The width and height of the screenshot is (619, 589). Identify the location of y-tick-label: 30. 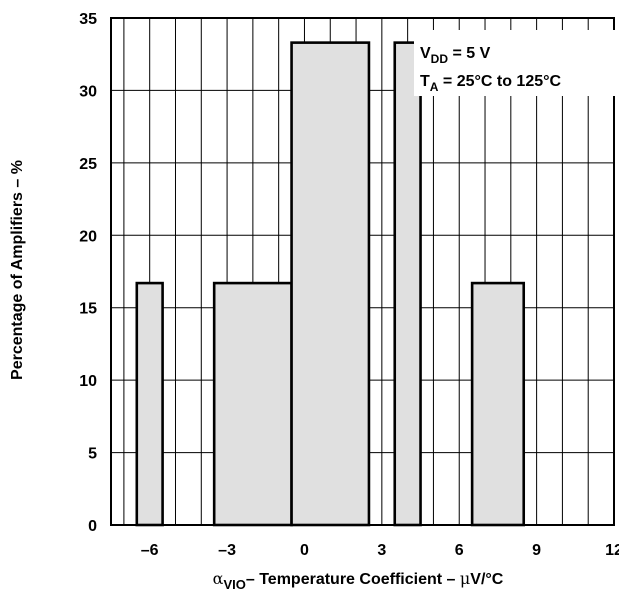
(88, 91).